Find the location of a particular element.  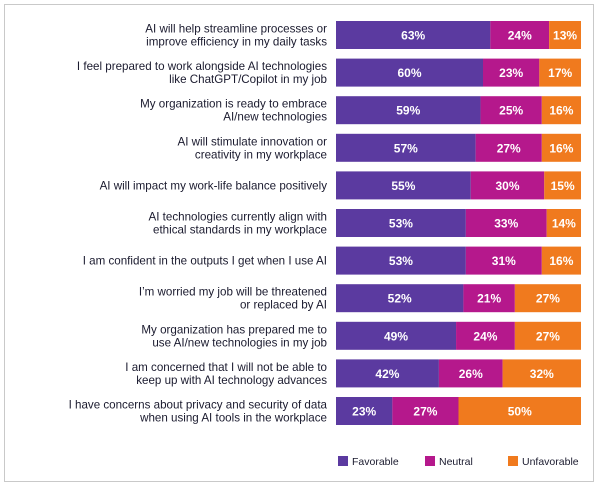

legend-swatch-favorable is located at coordinates (343, 461).